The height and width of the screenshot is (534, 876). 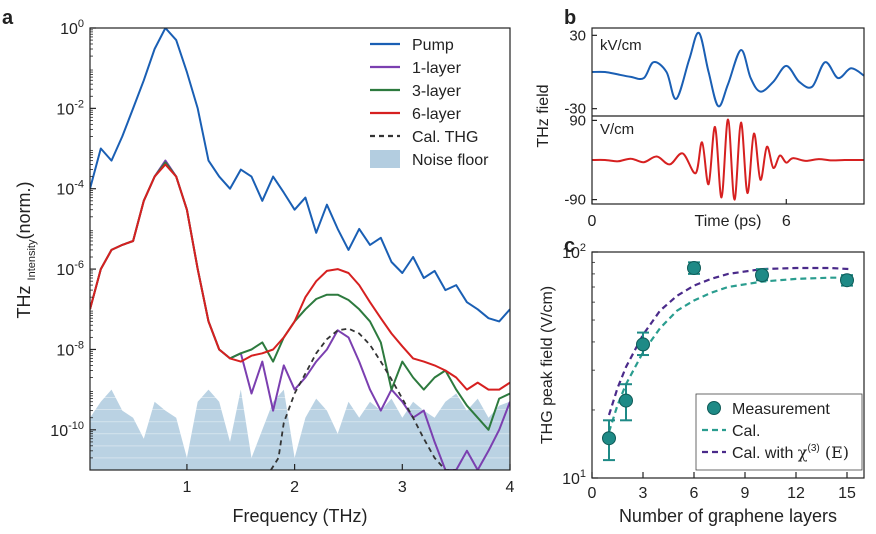 I want to click on y-tick-exponent: -2, so click(x=79, y=104).